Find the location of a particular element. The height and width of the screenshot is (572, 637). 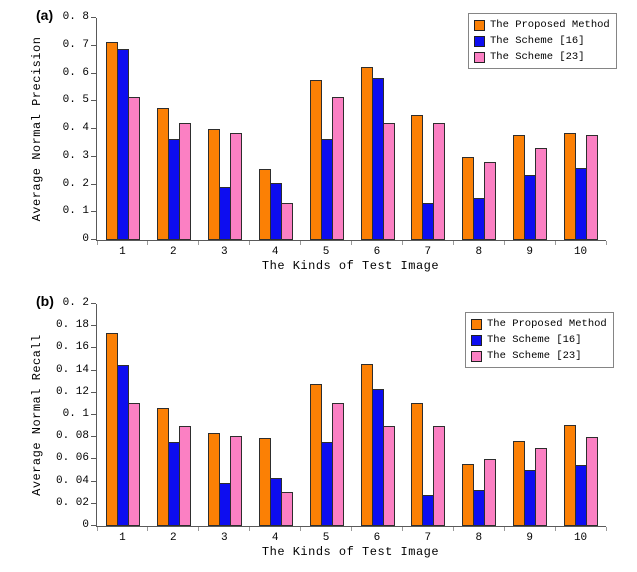

y-tick-label: 0. 4 is located at coordinates (75, 128).